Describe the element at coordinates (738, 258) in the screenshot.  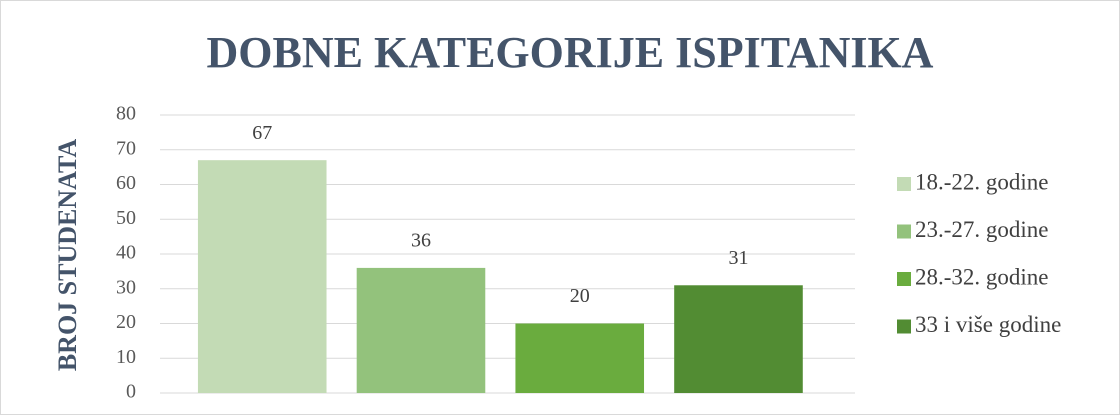
I see `data-label: 31` at that location.